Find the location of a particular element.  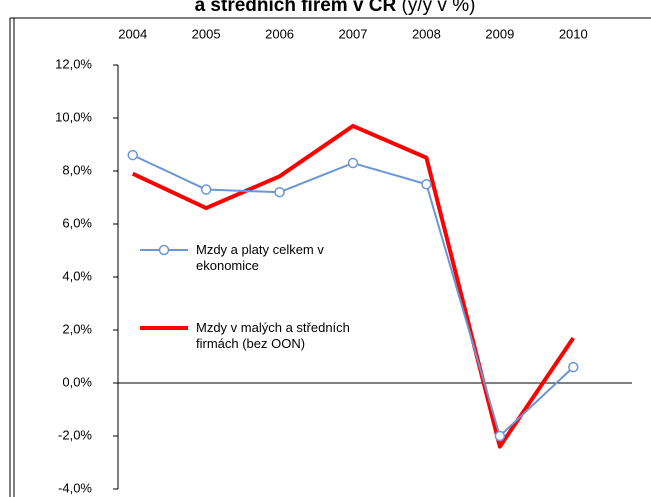

y-tick-label: 12,0% is located at coordinates (73, 63).